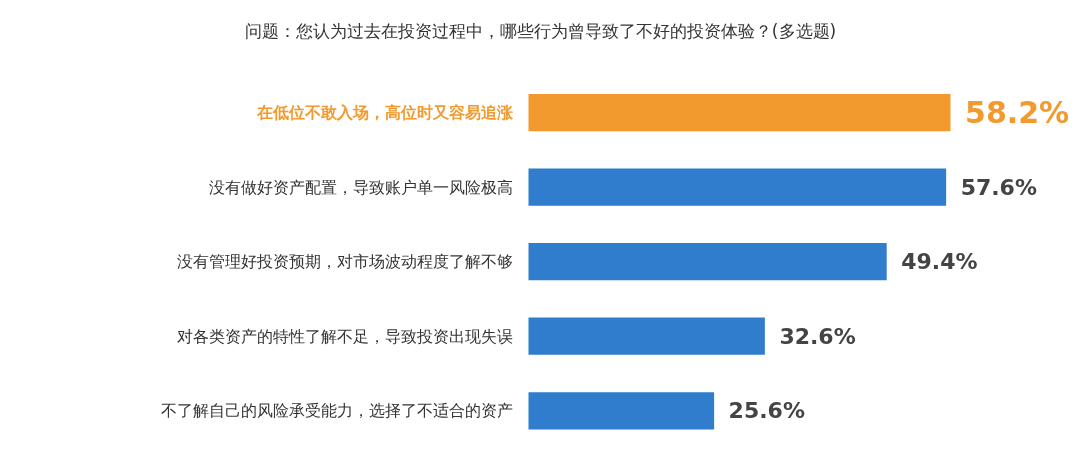 The height and width of the screenshot is (455, 1080). What do you see at coordinates (344, 262) in the screenshot?
I see `y-tick-label: 没有管理好投资预期，对市场波动程度了解不够` at bounding box center [344, 262].